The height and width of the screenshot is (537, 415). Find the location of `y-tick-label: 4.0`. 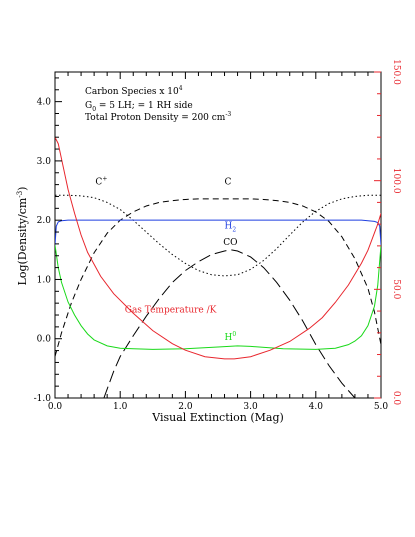

y-tick-label: 4.0 is located at coordinates (44, 103).